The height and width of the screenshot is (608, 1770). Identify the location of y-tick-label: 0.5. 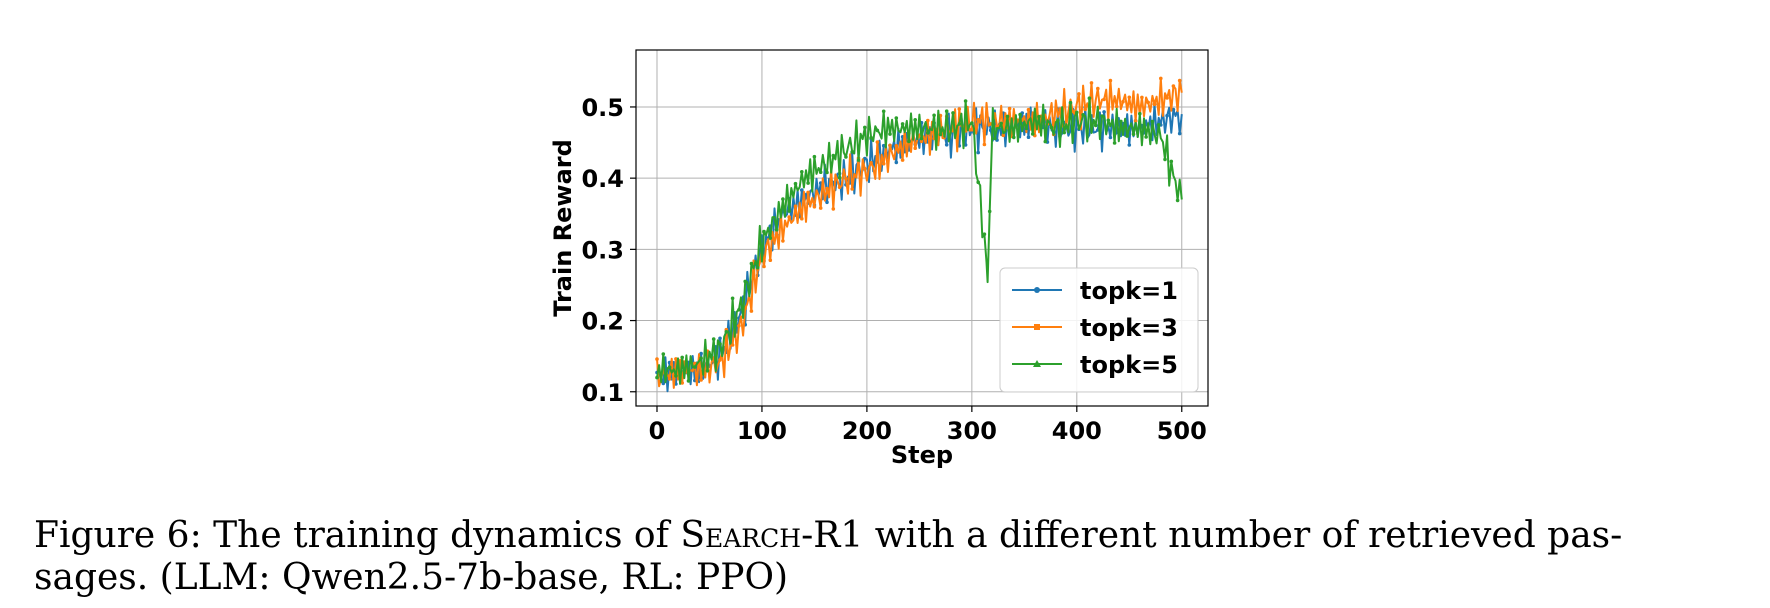
(602, 108).